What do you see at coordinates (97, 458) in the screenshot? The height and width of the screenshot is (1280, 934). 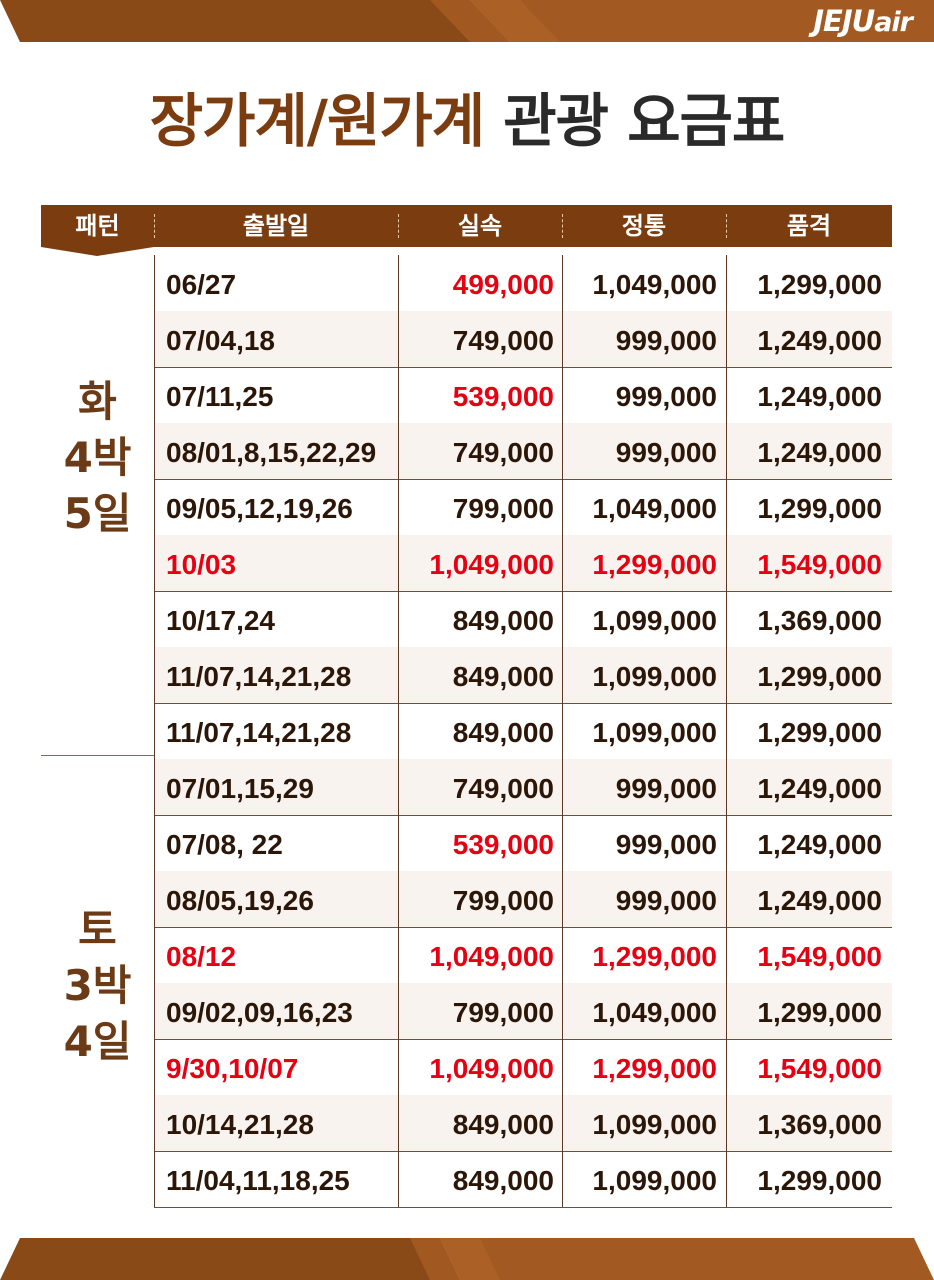 I see `pattern-label-tue-4n5d: 화 4박 5일` at bounding box center [97, 458].